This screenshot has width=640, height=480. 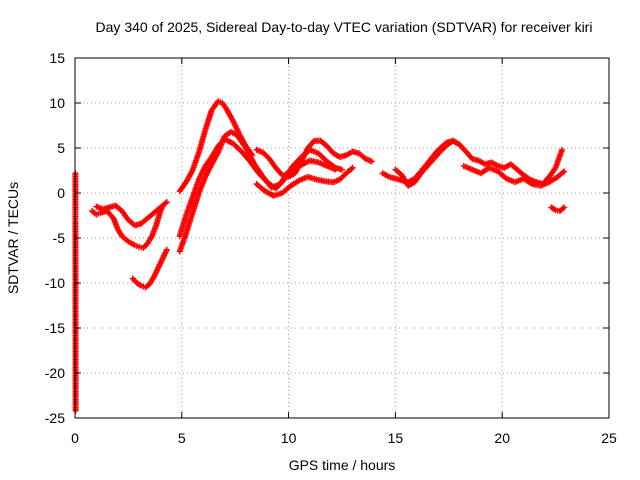 I want to click on x-tick-label: 5, so click(x=182, y=438).